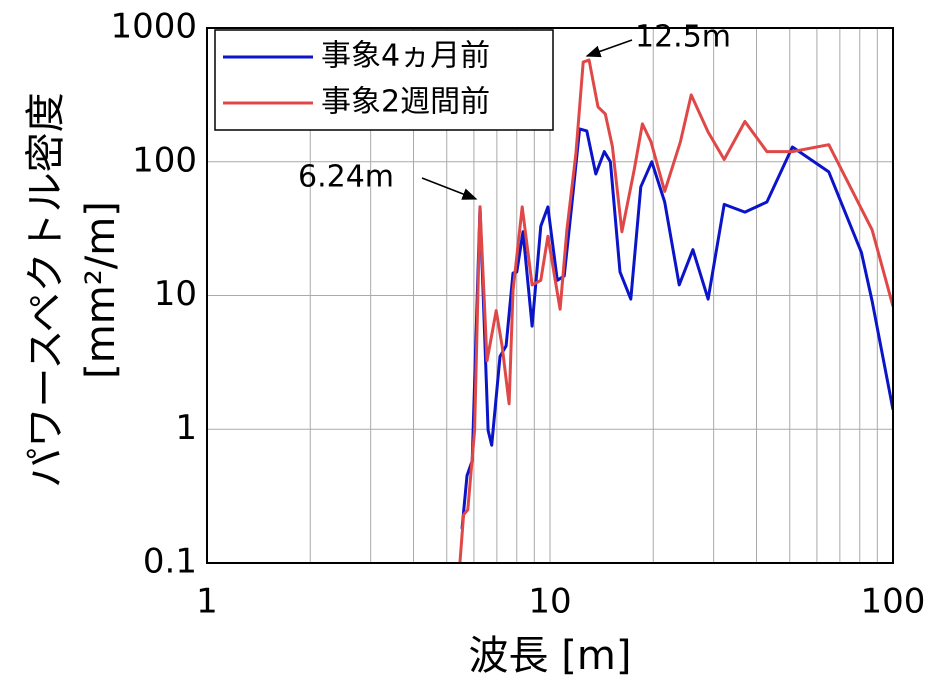  Describe the element at coordinates (101, 290) in the screenshot. I see `y-axis-label: [mm²/m]` at that location.